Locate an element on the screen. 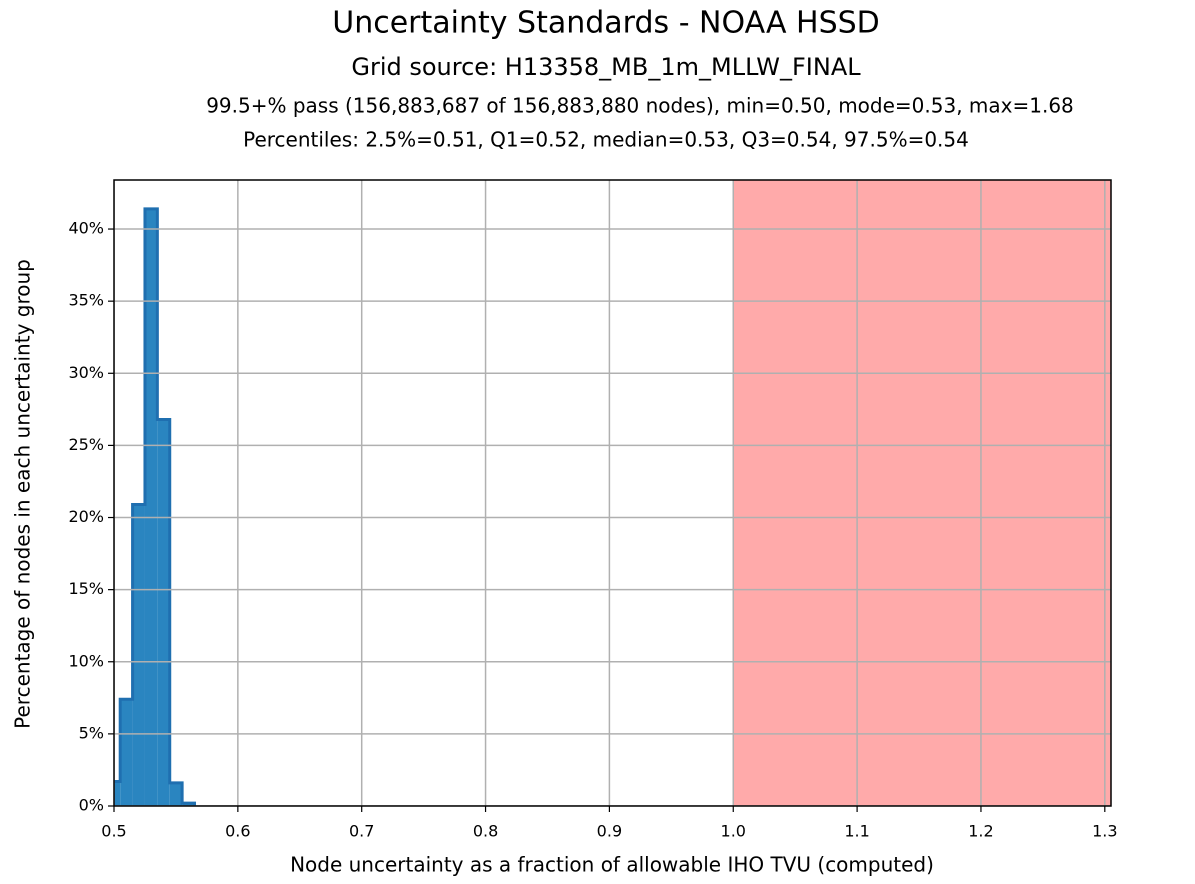 Image resolution: width=1195 pixels, height=884 pixels. y-tick-label: 35% is located at coordinates (86, 300).